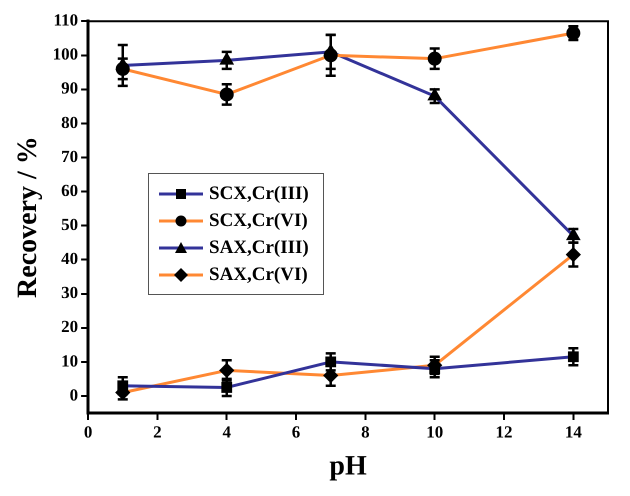  Describe the element at coordinates (69, 258) in the screenshot. I see `y-tick-label: 40` at that location.